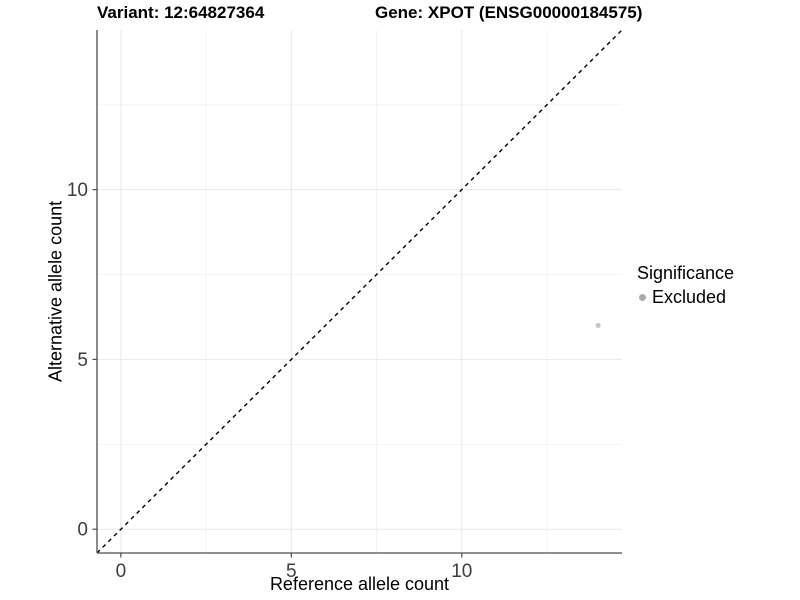 The width and height of the screenshot is (800, 600). What do you see at coordinates (359, 584) in the screenshot?
I see `x-axis-title: Reference allele count` at bounding box center [359, 584].